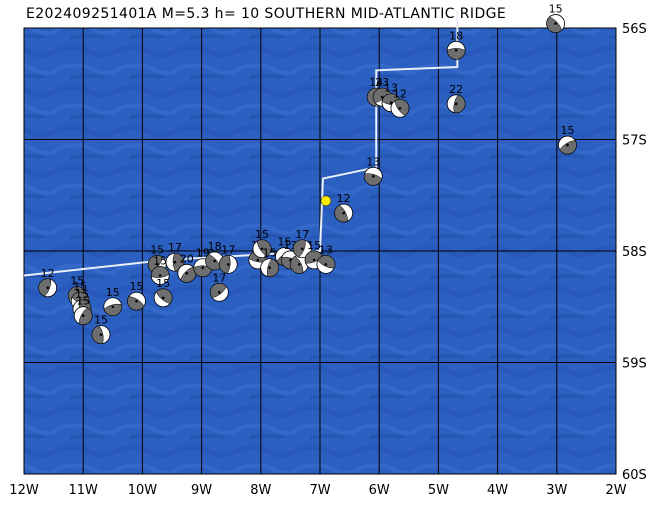 This screenshot has width=660, height=505. I want to click on latitude-tick-label: 58S, so click(634, 252).